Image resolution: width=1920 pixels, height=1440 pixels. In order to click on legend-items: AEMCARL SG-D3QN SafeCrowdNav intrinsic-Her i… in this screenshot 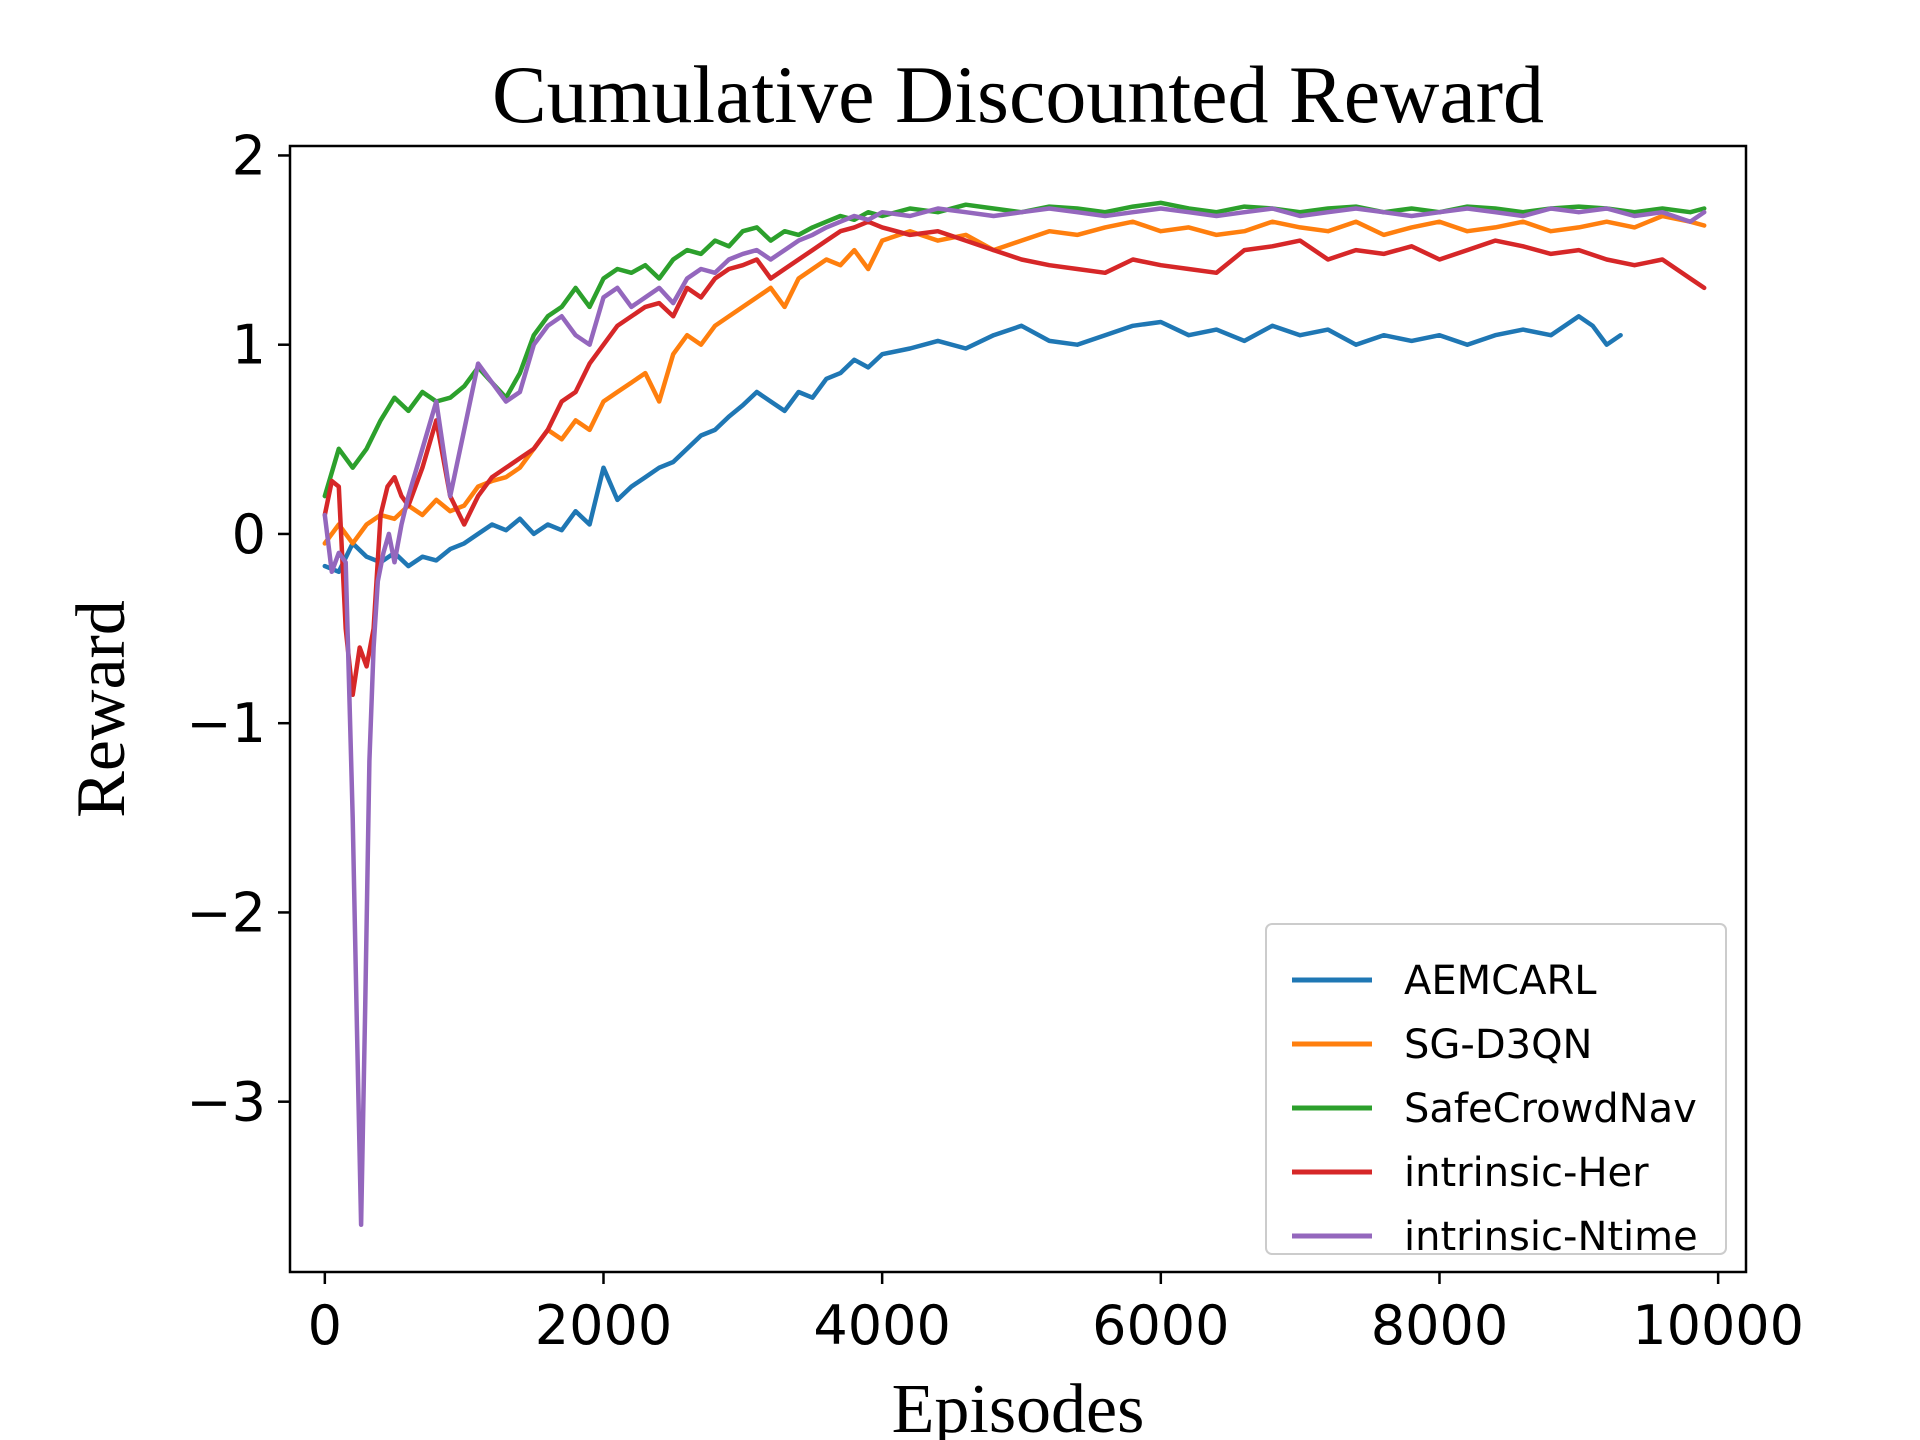, I will do `click(1495, 1109)`.